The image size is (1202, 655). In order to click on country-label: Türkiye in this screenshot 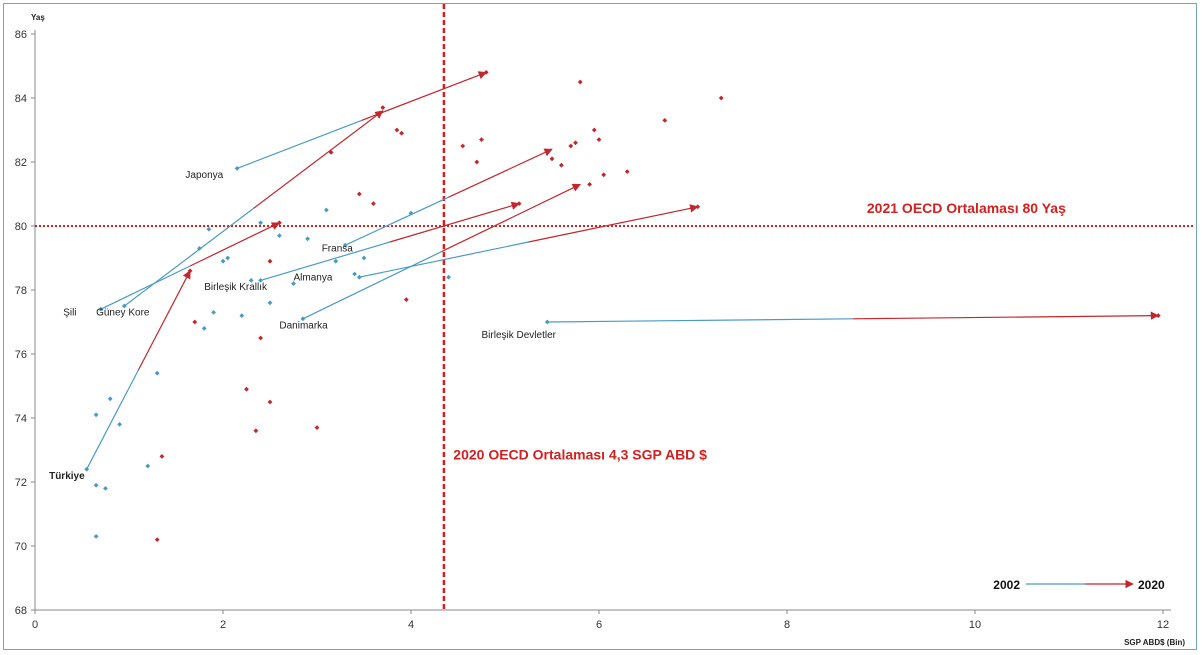, I will do `click(67, 476)`.